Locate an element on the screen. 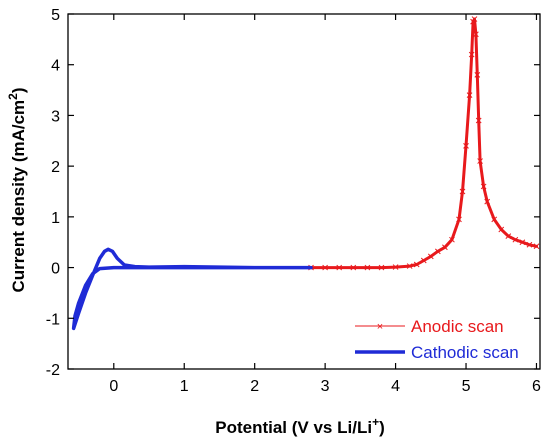 This screenshot has width=550, height=441. legend-item-cathodic: Cathodic scan is located at coordinates (437, 352).